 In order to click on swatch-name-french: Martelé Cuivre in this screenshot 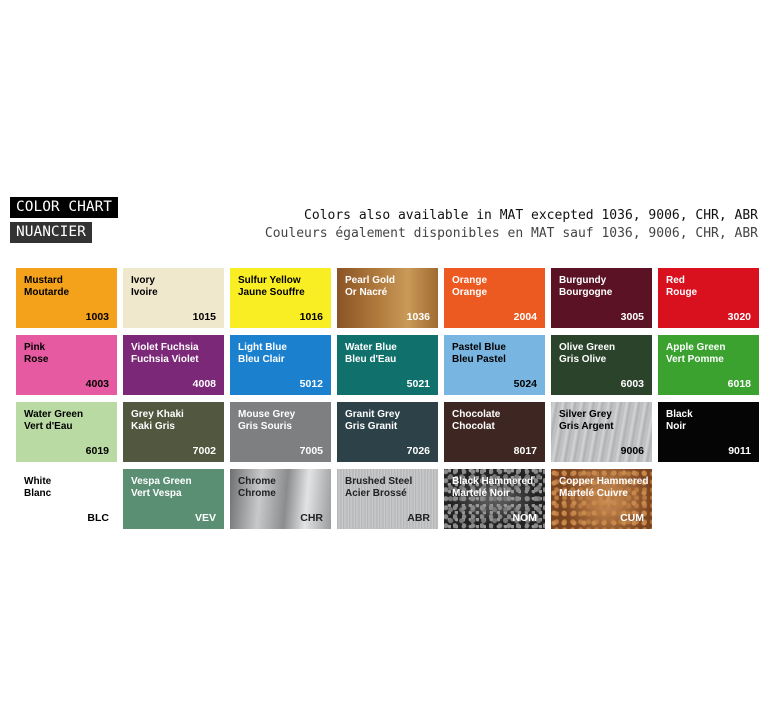, I will do `click(593, 493)`.